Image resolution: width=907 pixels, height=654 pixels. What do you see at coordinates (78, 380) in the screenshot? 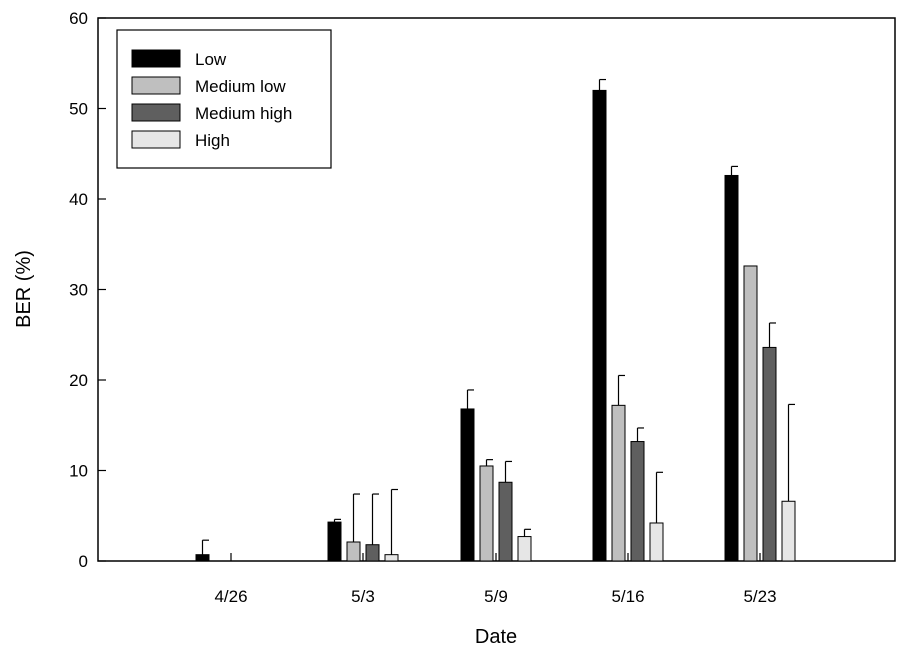
I see `y-tick-label: 20` at bounding box center [78, 380].